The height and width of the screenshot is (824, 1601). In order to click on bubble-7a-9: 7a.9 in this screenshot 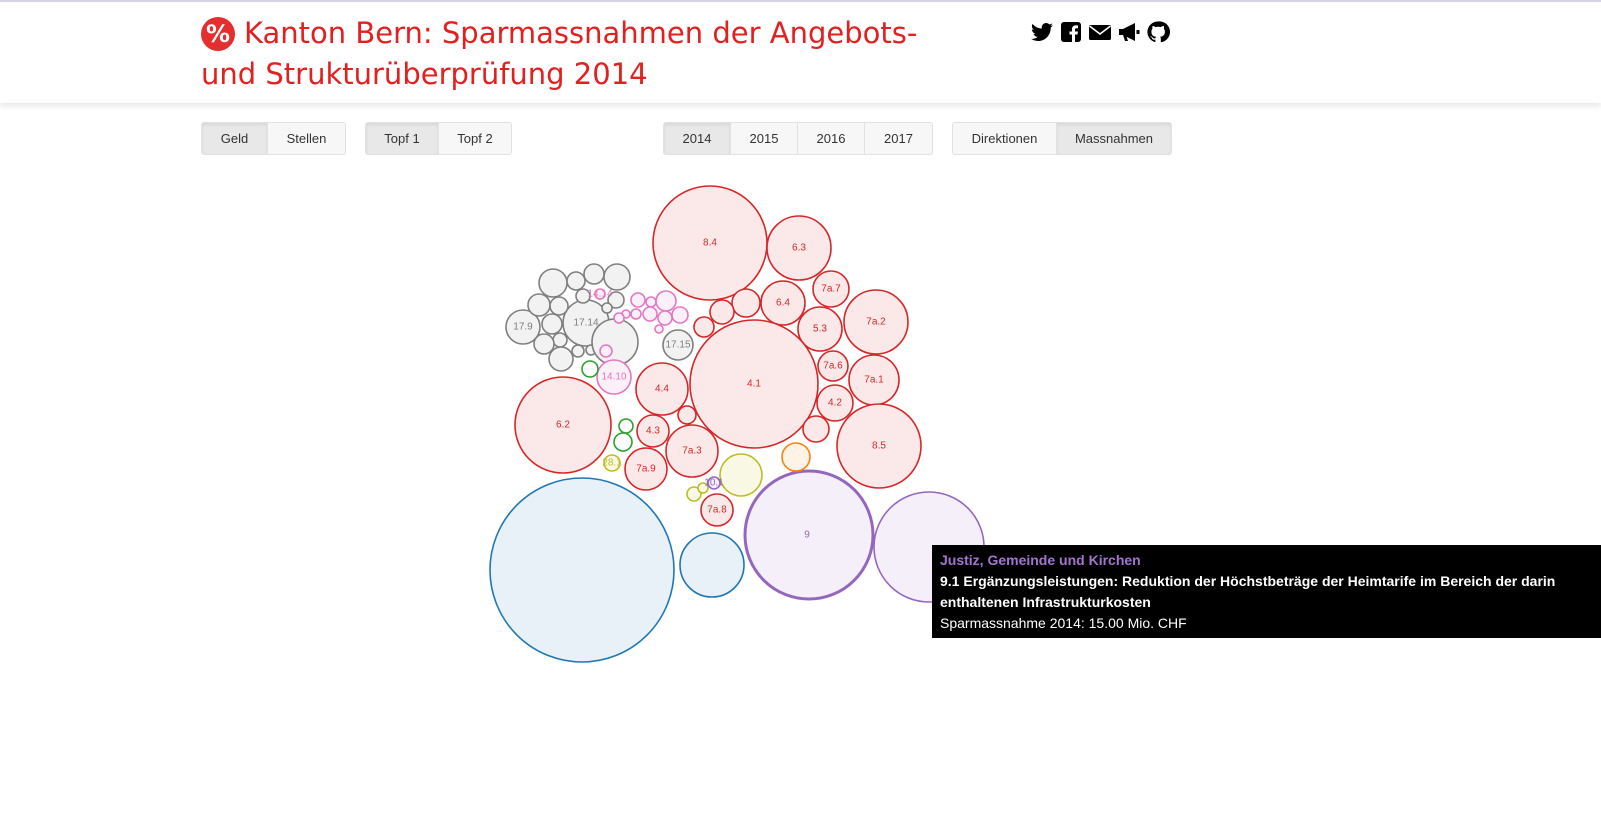, I will do `click(646, 469)`.